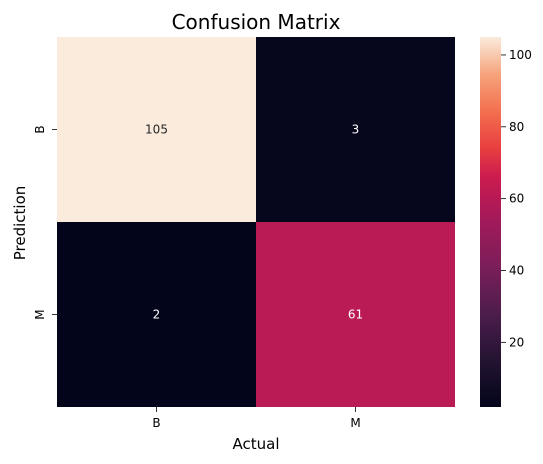 The height and width of the screenshot is (464, 543). I want to click on x-tick-label: B, so click(156, 423).